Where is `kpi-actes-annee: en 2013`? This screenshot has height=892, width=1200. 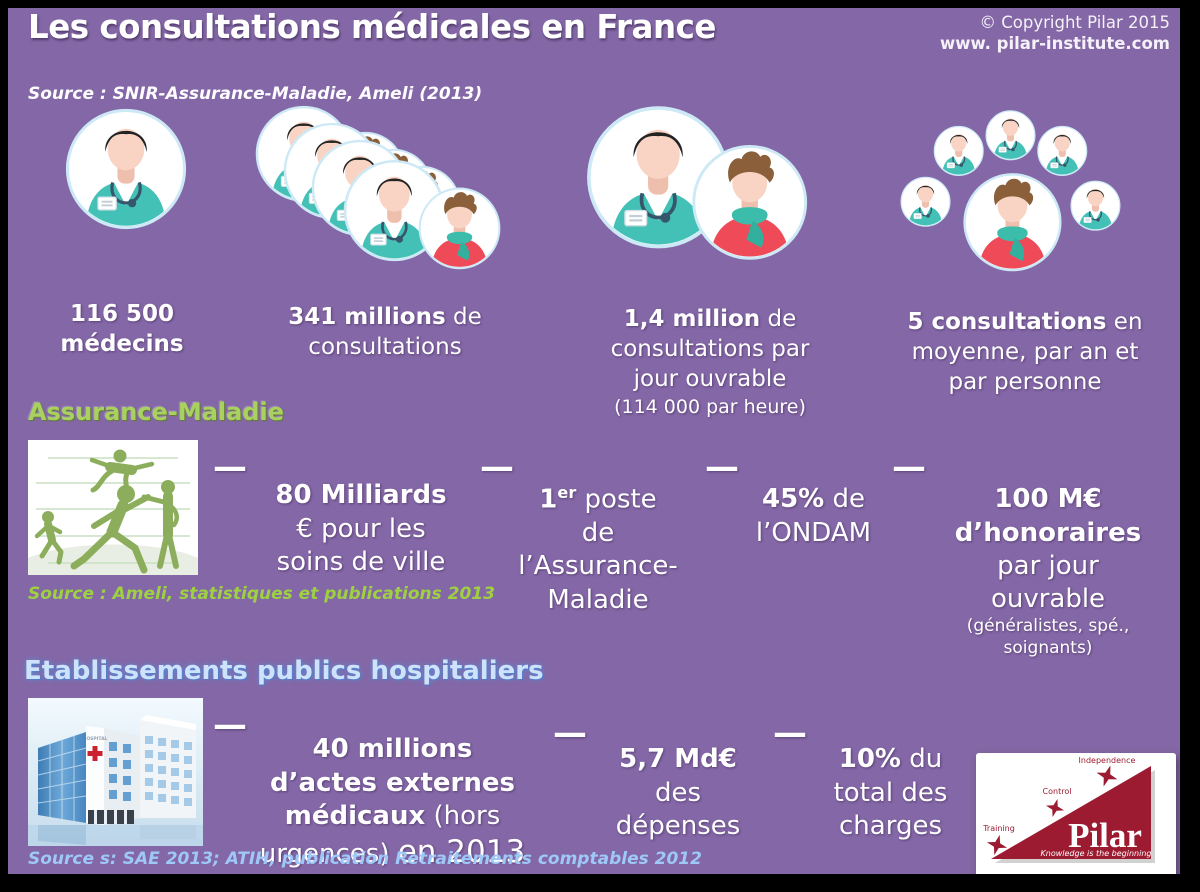 kpi-actes-annee: en 2013 is located at coordinates (461, 852).